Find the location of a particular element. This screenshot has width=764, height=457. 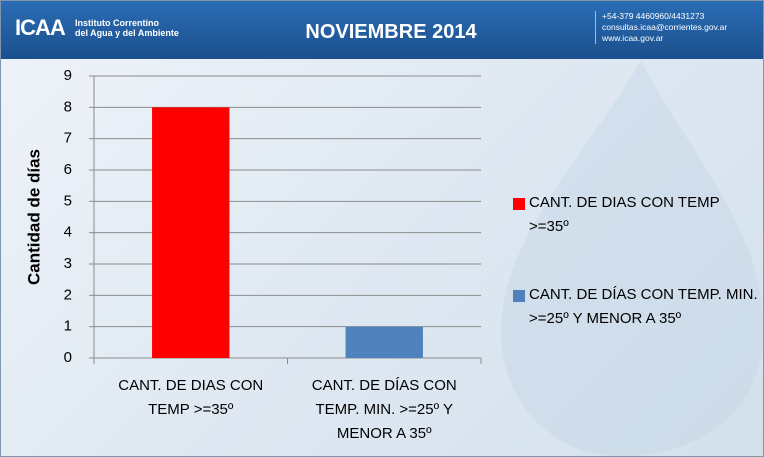

contact-line: +54-379 4460960/4431273 is located at coordinates (653, 16).